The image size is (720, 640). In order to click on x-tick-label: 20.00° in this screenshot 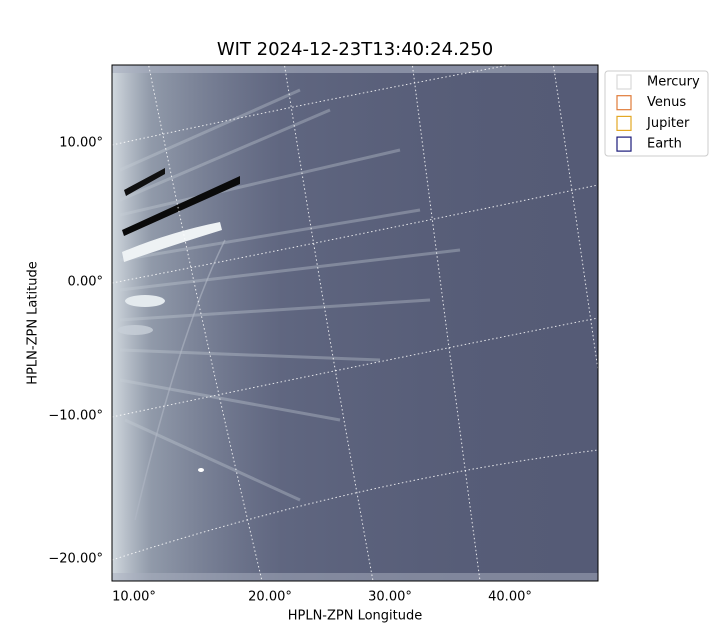, I will do `click(270, 597)`.